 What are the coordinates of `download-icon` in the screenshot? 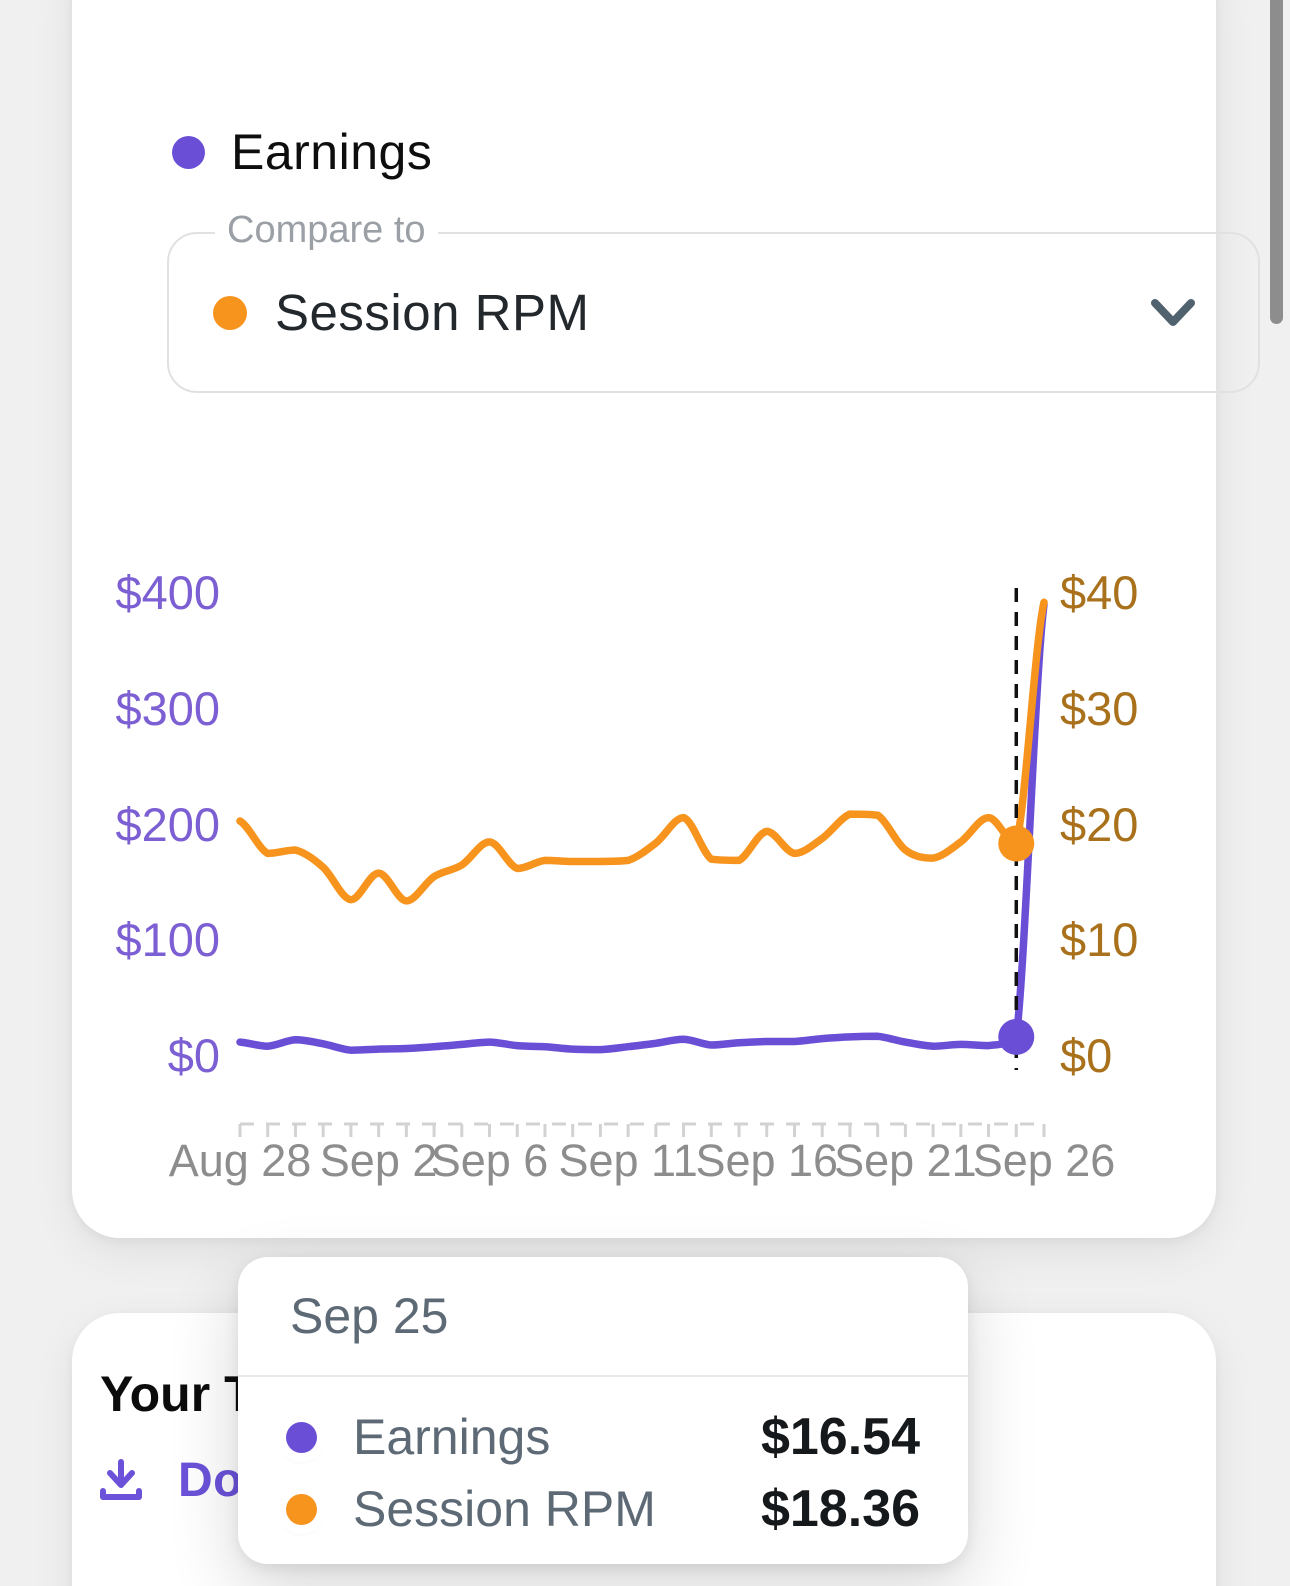 It's located at (121, 1479).